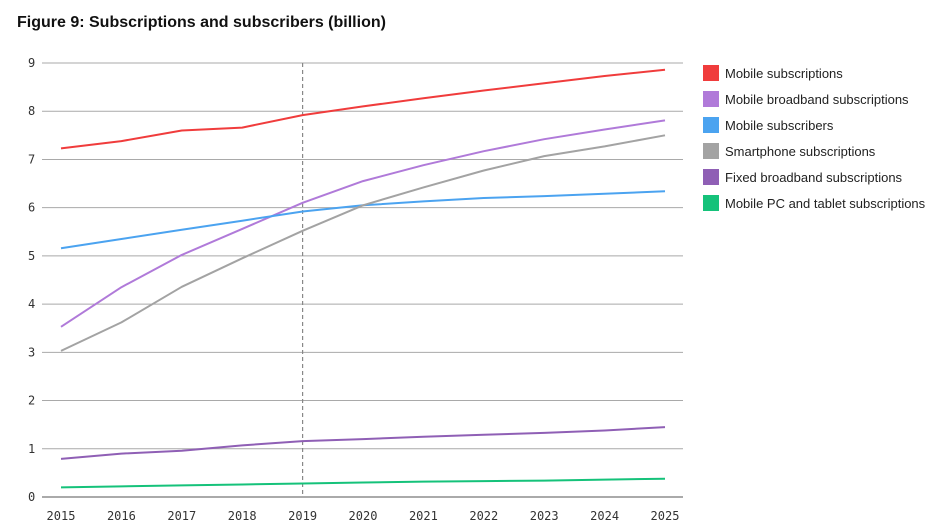  I want to click on legend-label: Mobile broadband subscriptions, so click(817, 99).